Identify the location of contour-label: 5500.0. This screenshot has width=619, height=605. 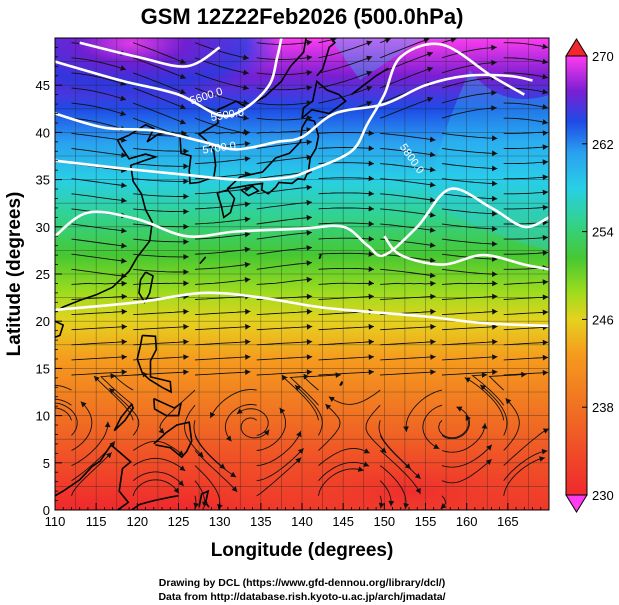
(227, 115).